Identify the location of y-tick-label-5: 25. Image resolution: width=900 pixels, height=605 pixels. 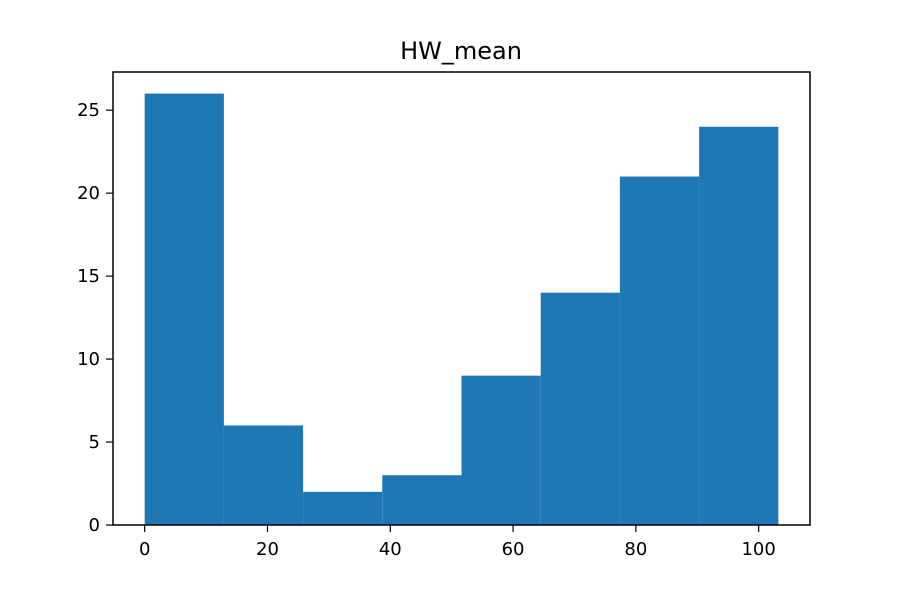
(88, 110).